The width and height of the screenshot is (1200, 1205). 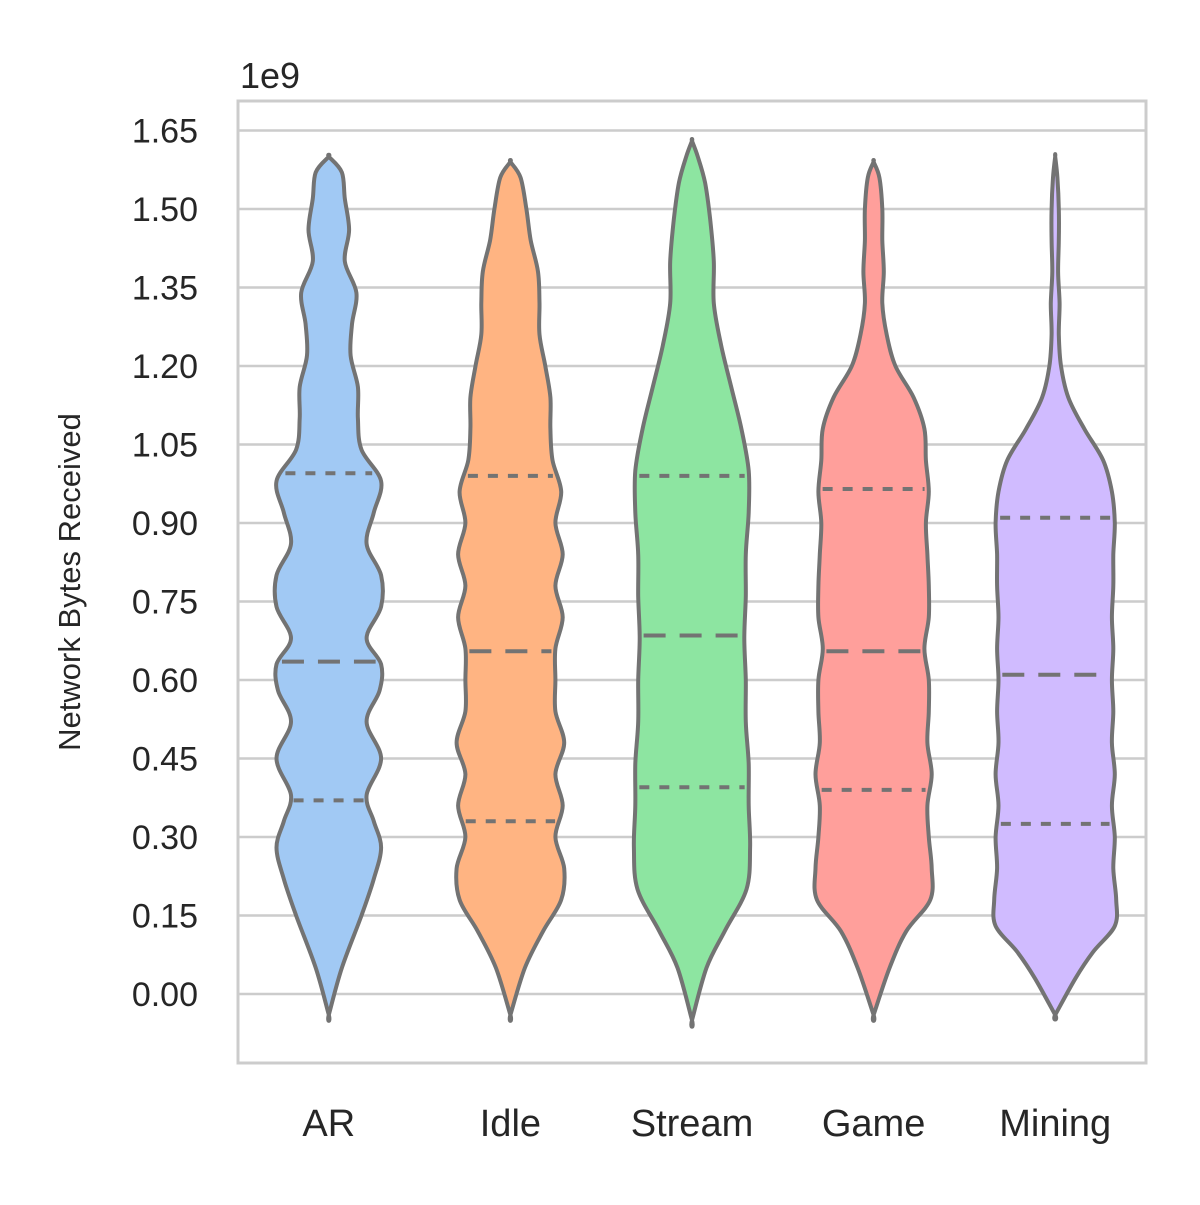 I want to click on y-tick-label: 0.45, so click(x=165, y=760).